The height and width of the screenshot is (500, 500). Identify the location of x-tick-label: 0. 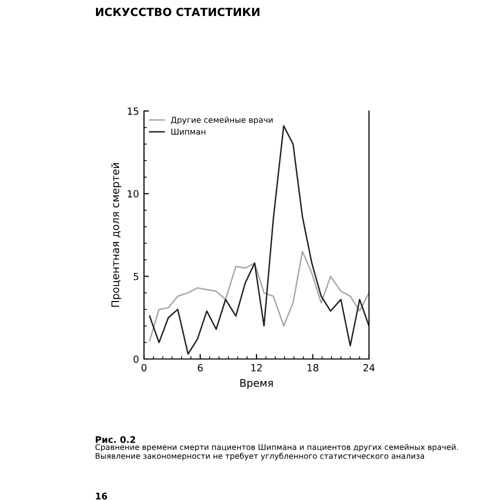
(144, 368).